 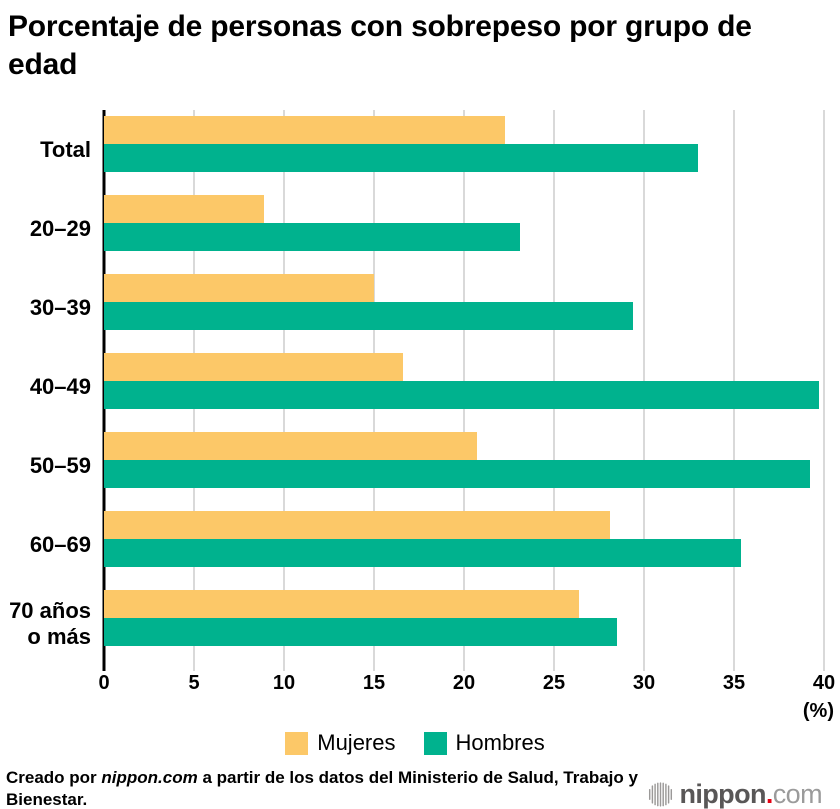 What do you see at coordinates (818, 711) in the screenshot?
I see `axis-unit-label: (%)` at bounding box center [818, 711].